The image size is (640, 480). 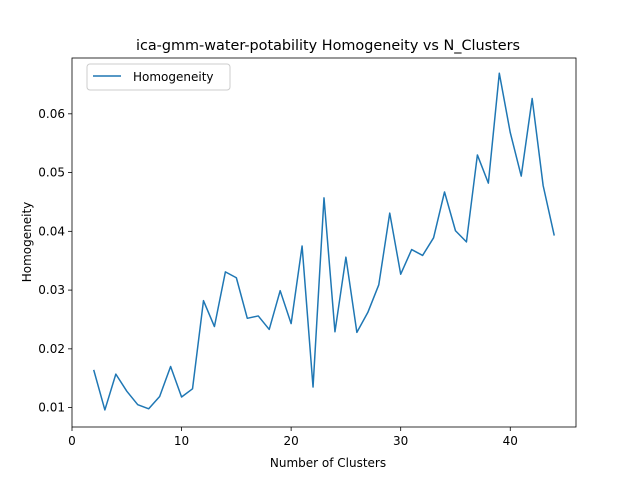 What do you see at coordinates (51, 114) in the screenshot?
I see `y-tick-label: 0.06` at bounding box center [51, 114].